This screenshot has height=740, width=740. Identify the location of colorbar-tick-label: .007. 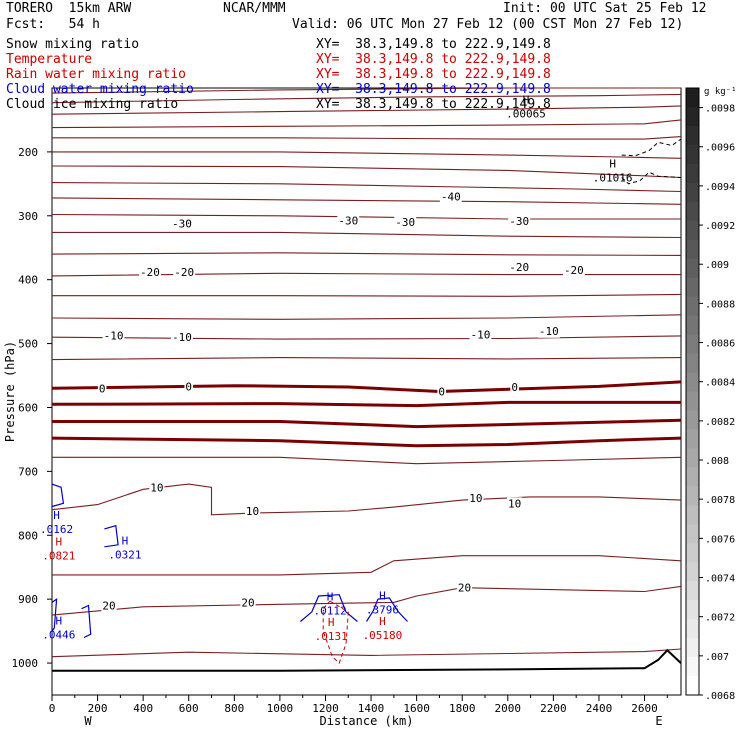
(717, 657).